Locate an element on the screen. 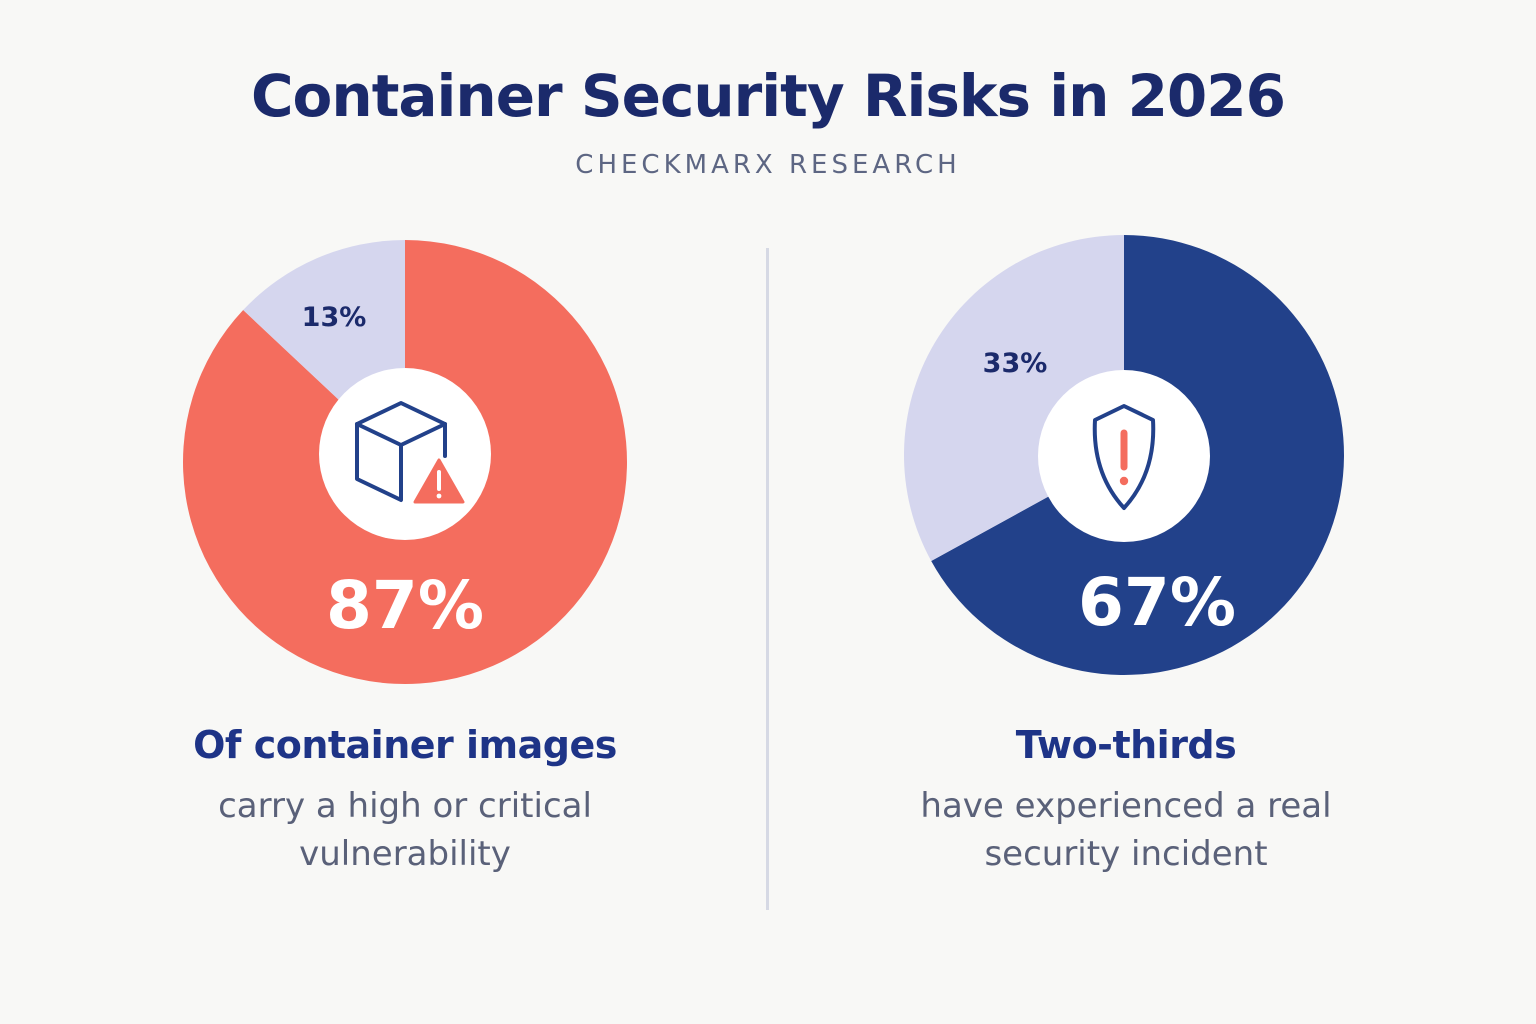 This screenshot has height=1024, width=1536. stat-description-line: have experienced a real is located at coordinates (1126, 806).